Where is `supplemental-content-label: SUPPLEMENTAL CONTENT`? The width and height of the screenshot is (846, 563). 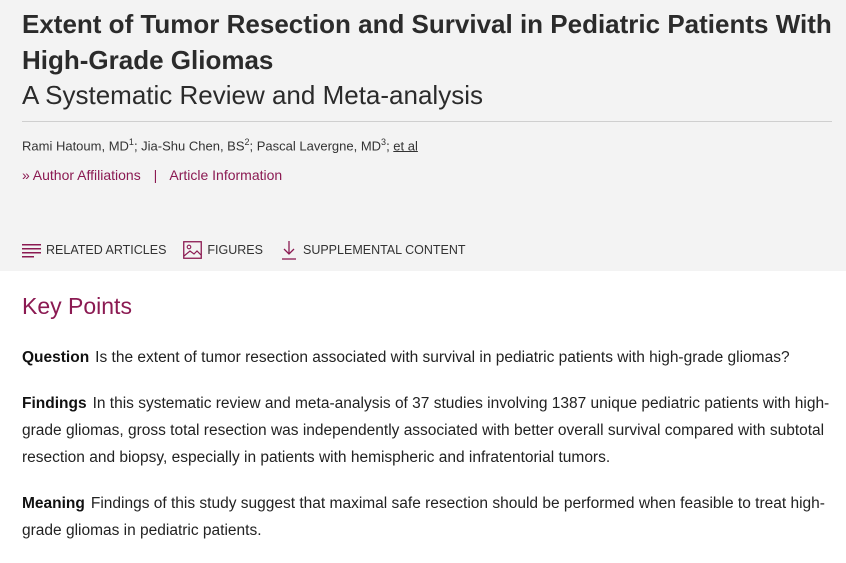
supplemental-content-label: SUPPLEMENTAL CONTENT is located at coordinates (384, 250).